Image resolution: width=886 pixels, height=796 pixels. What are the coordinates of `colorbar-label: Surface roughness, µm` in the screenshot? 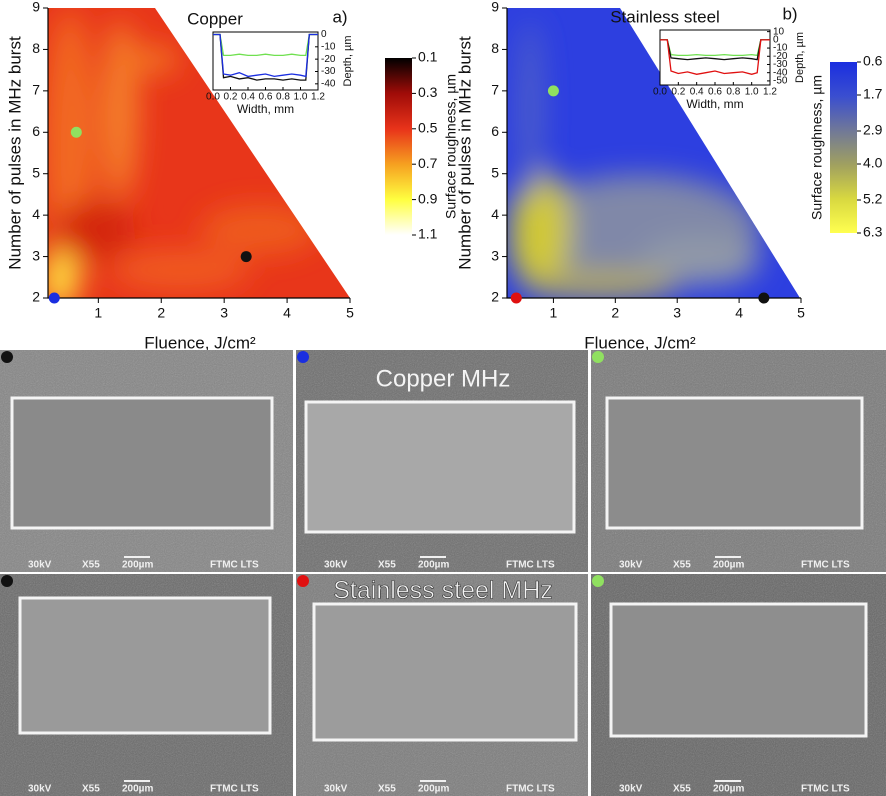 It's located at (817, 147).